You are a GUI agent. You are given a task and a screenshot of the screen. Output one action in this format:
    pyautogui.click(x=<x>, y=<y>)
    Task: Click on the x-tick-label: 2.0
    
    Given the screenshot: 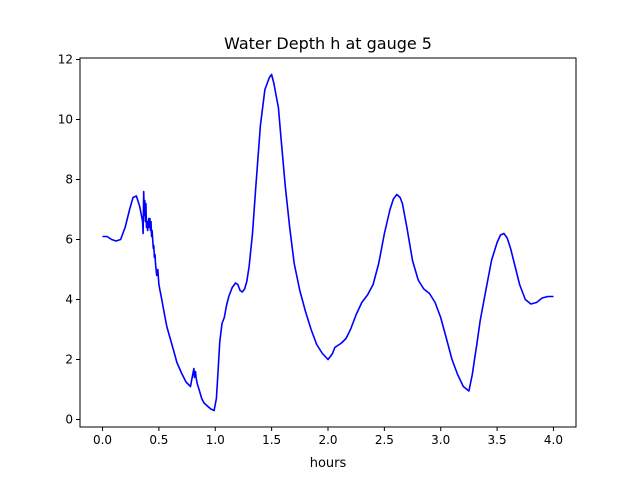 What is the action you would take?
    pyautogui.click(x=327, y=440)
    